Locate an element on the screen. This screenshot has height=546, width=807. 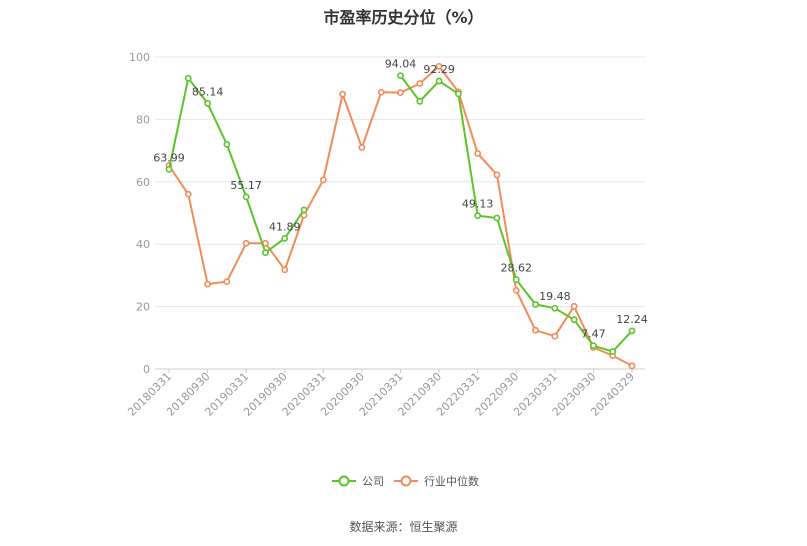
y-tick-label: 20 is located at coordinates (143, 307).